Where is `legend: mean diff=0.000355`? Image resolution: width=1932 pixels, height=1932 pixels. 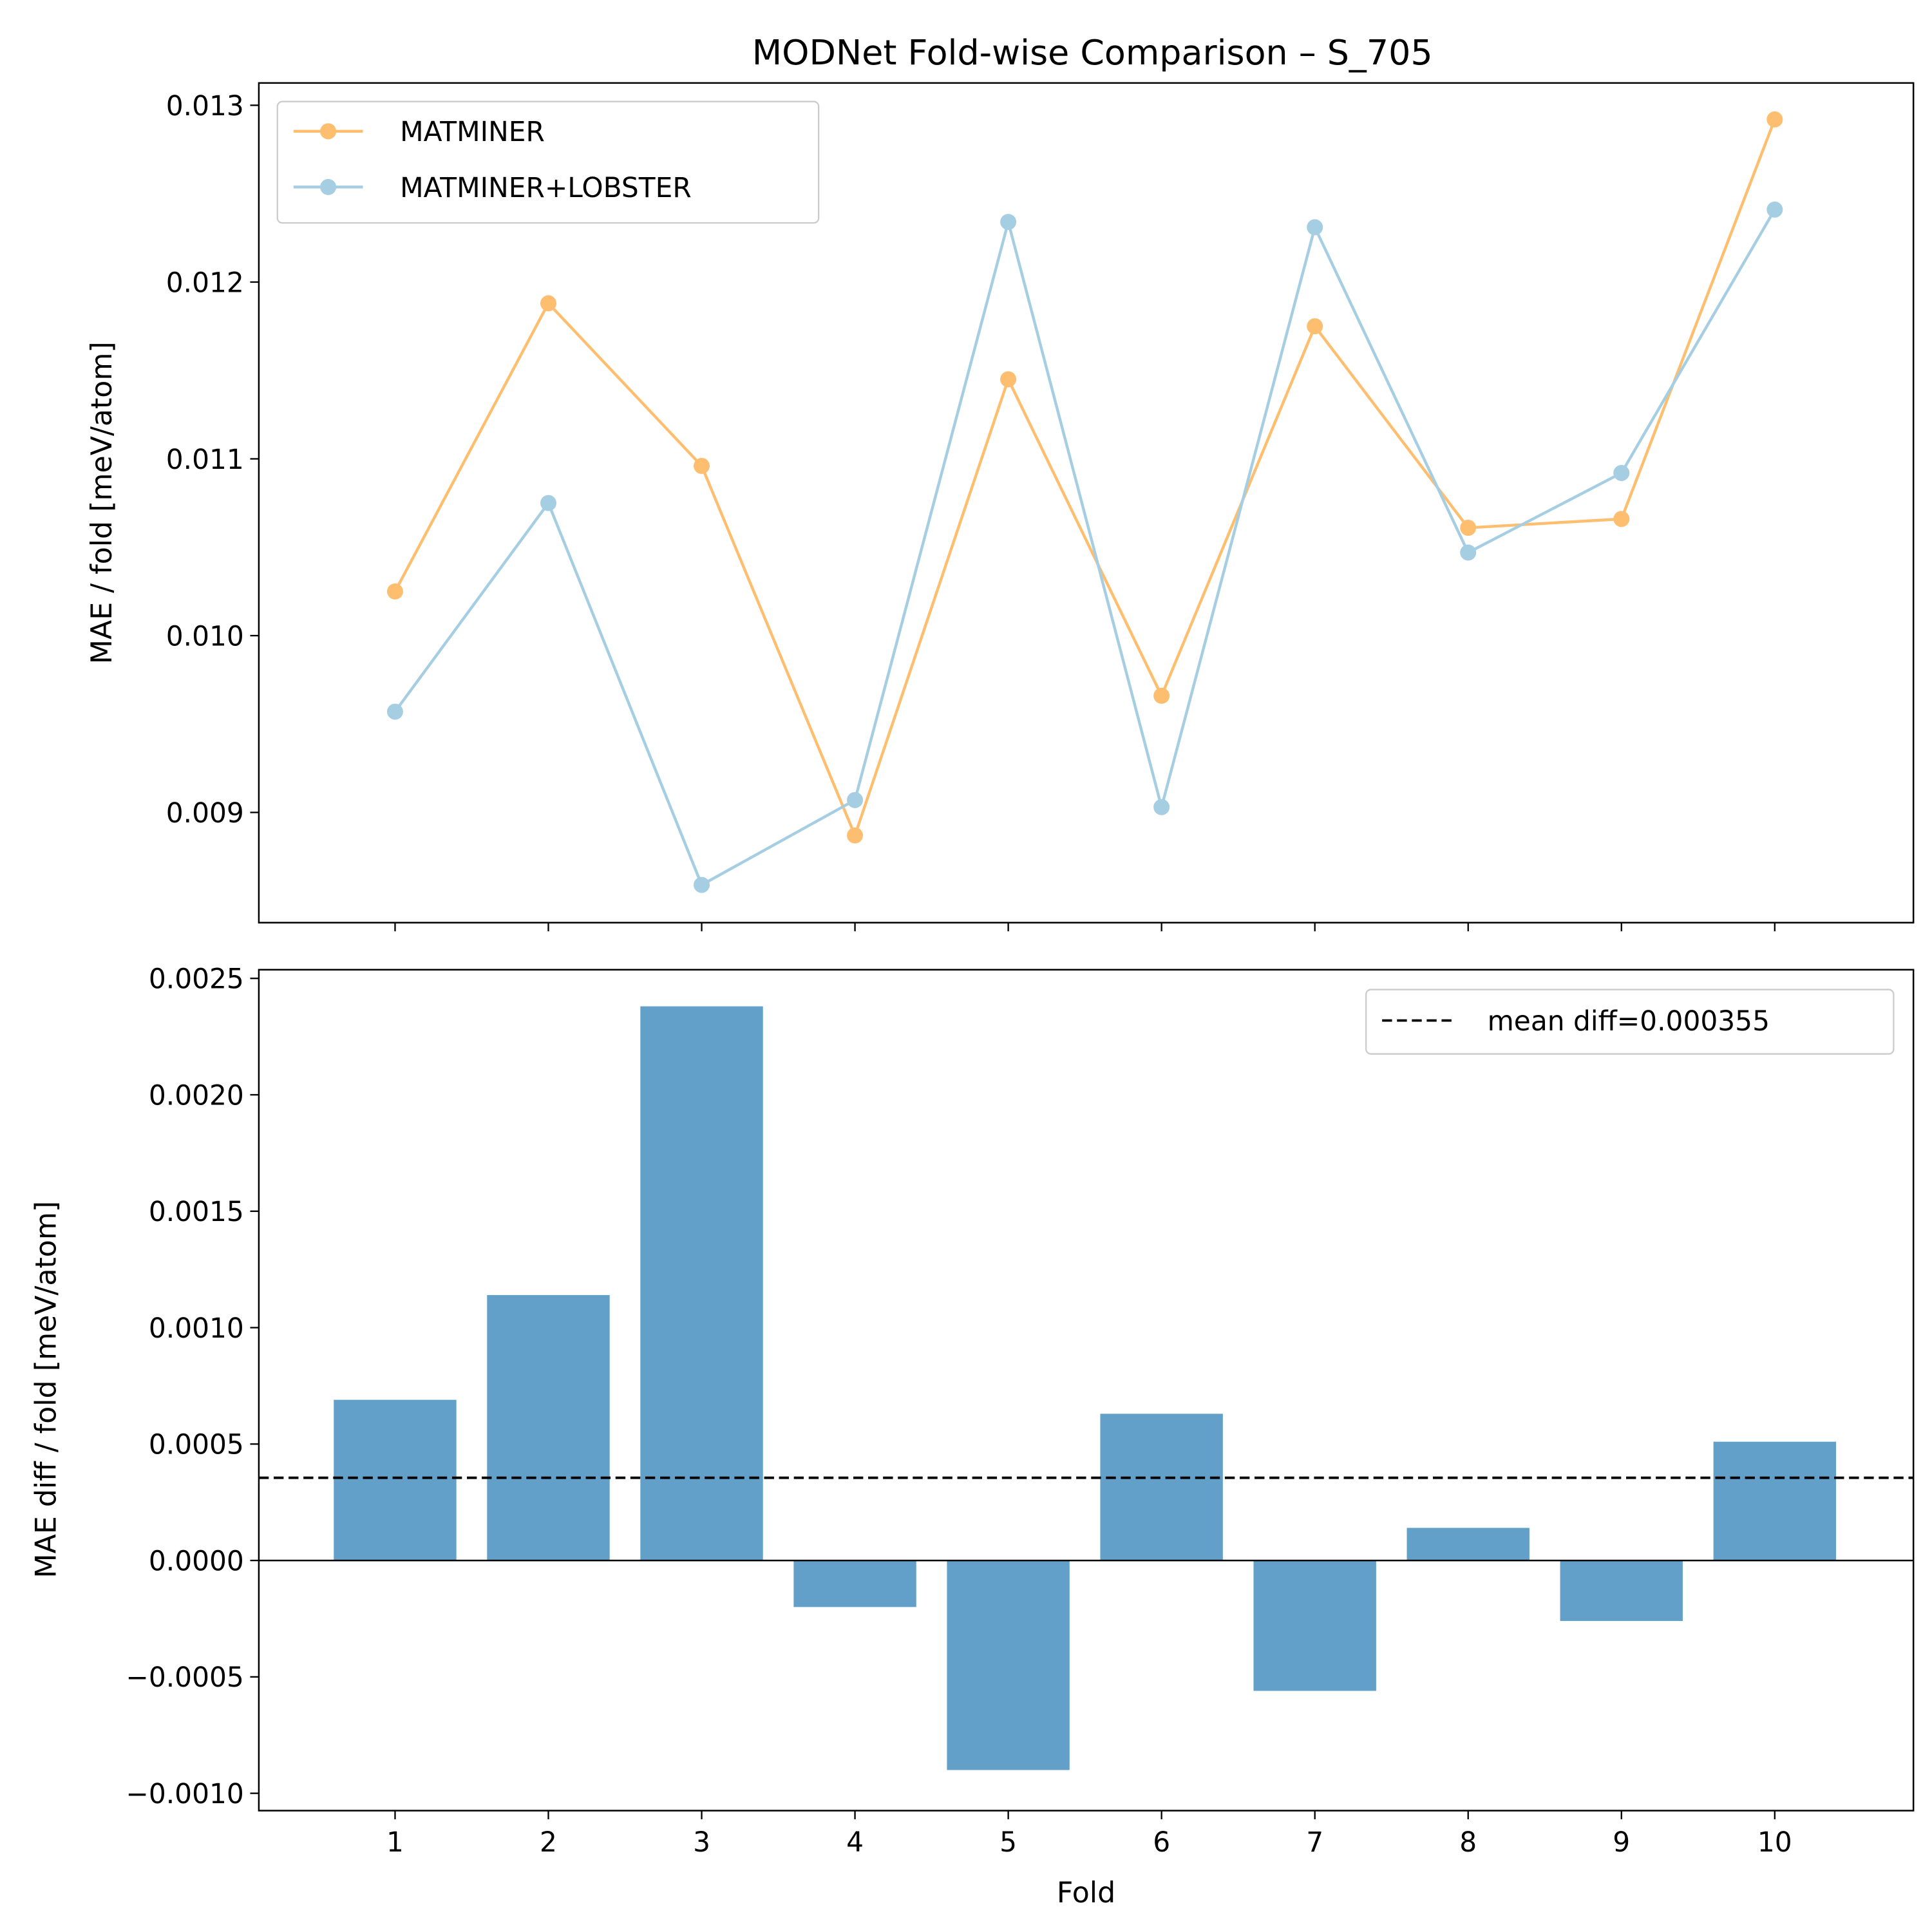
legend: mean diff=0.000355 is located at coordinates (1630, 1022).